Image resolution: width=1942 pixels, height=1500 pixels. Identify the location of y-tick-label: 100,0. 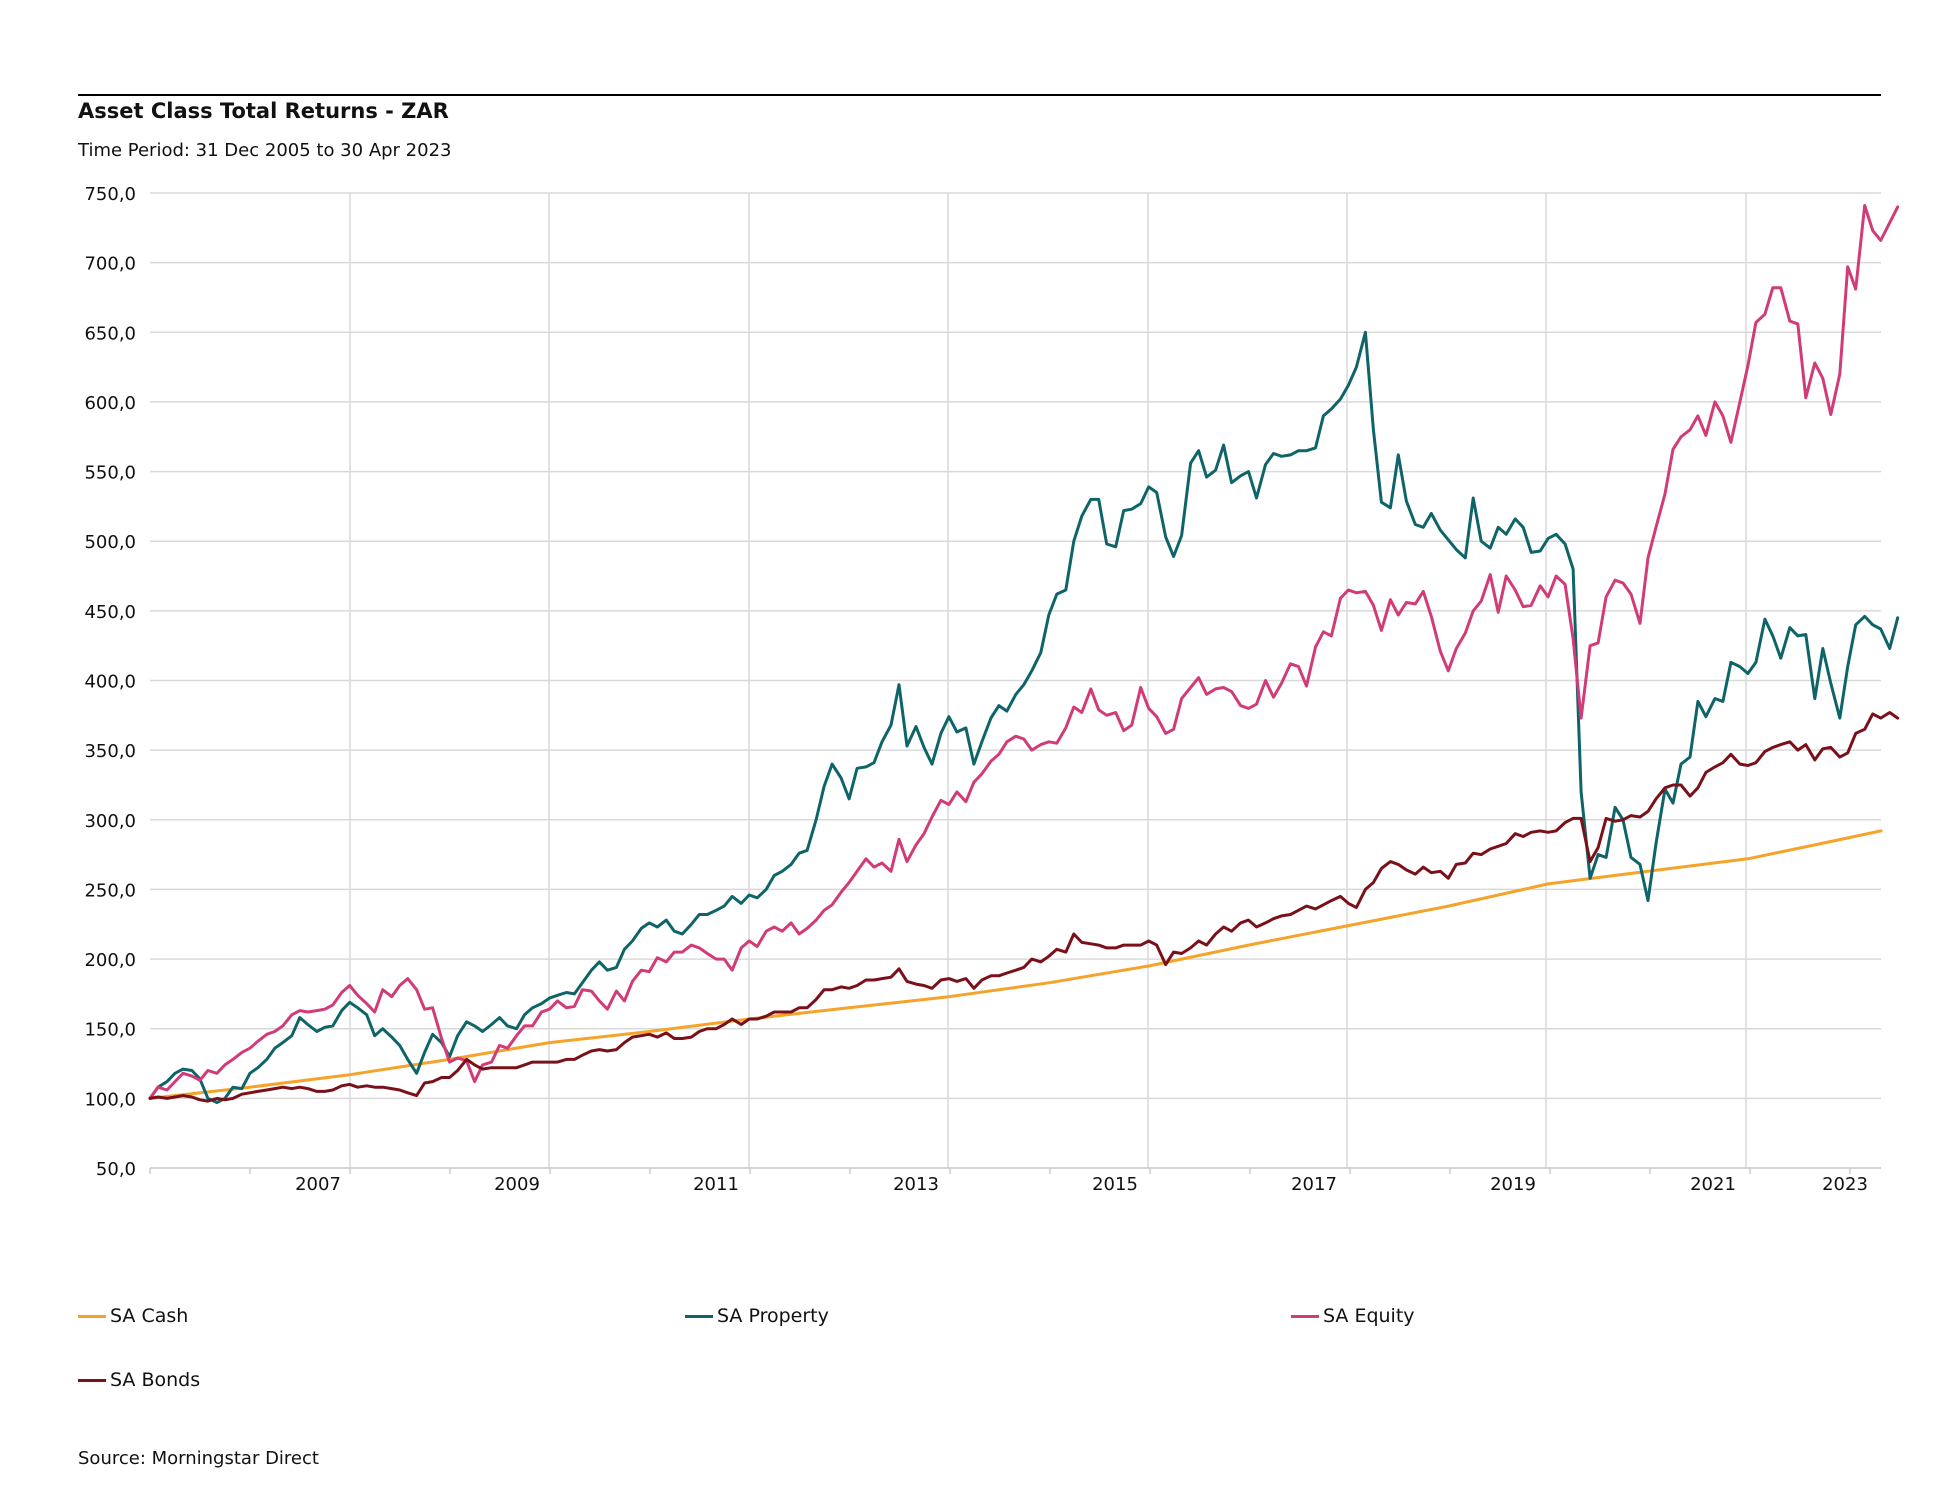
(110, 1099).